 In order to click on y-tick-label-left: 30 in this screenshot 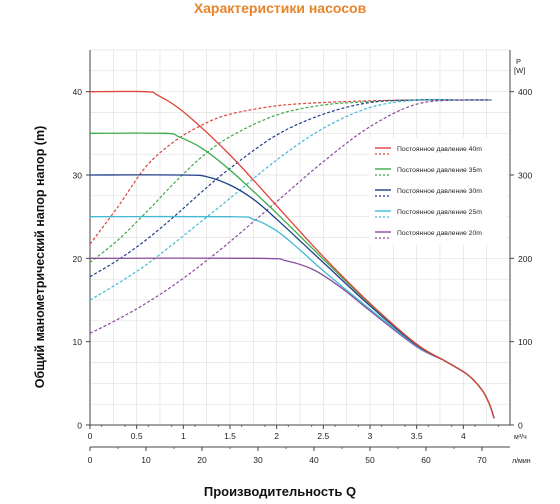, I will do `click(78, 176)`.